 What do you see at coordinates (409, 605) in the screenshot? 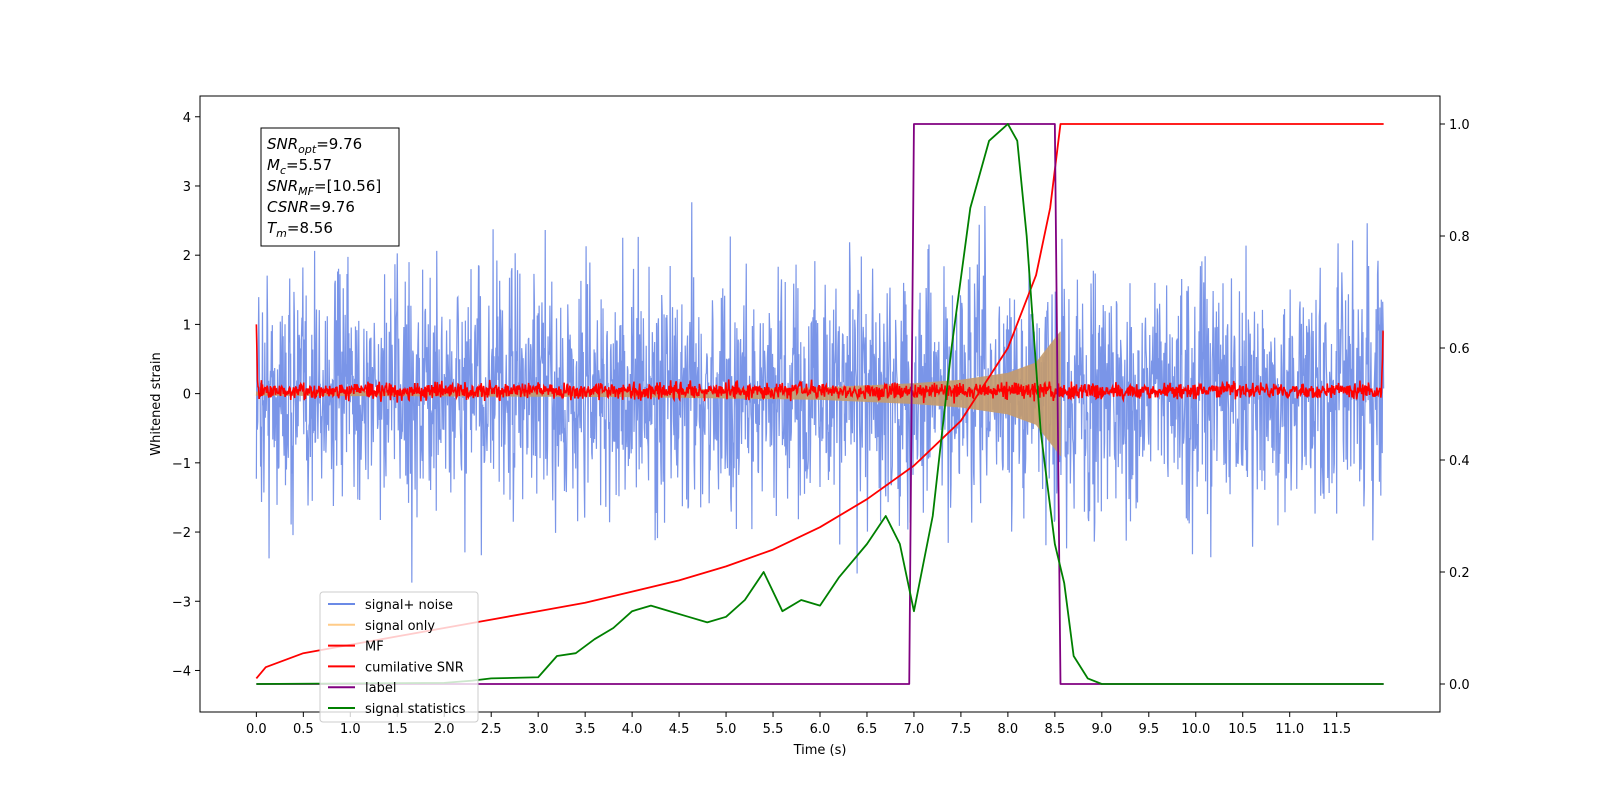
I see `legend-entry-label: signal+ noise` at bounding box center [409, 605].